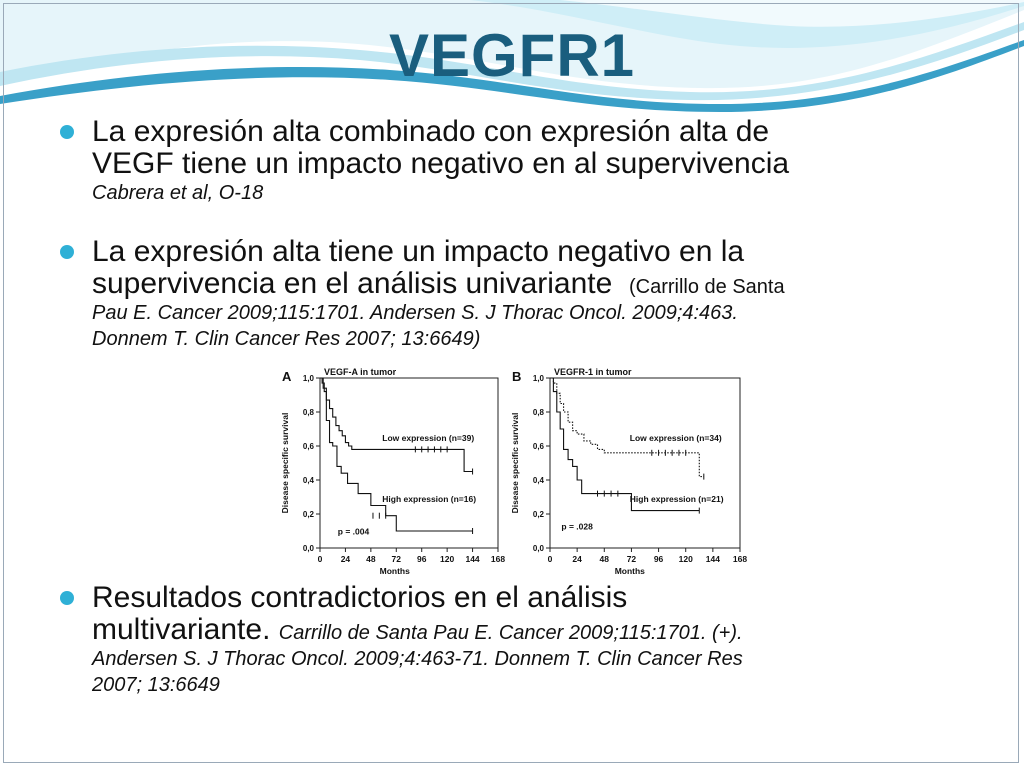 The width and height of the screenshot is (1024, 768). I want to click on bullet-2-line-2: supervivencia en el análisis univariante, so click(352, 283).